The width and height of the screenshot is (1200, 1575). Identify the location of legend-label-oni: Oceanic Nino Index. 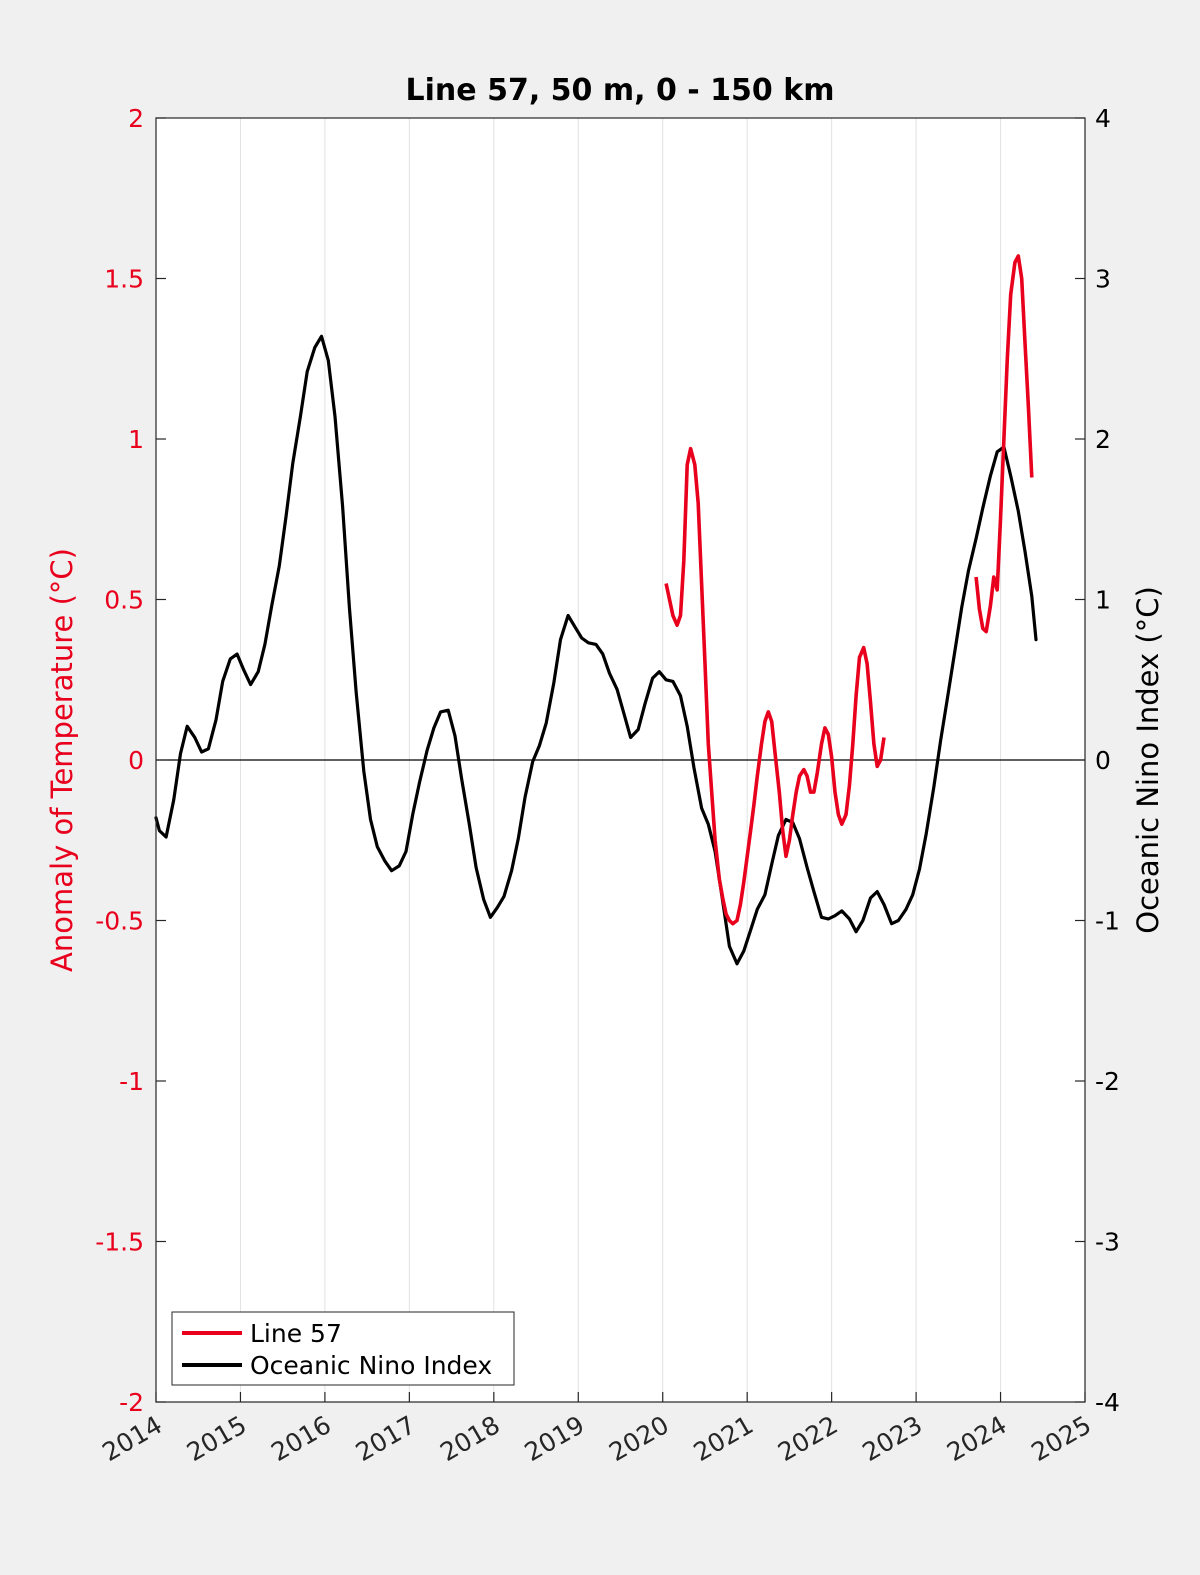
(371, 1365).